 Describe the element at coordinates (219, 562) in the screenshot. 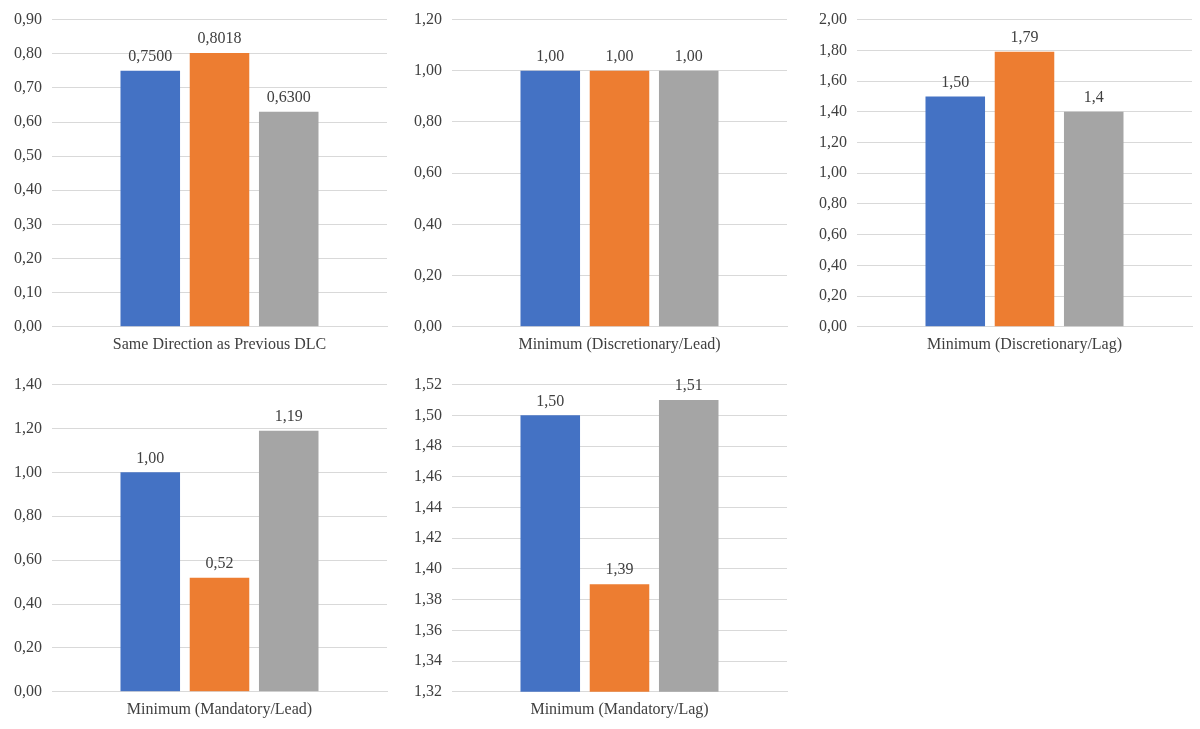

I see `data-label: 0,52` at that location.